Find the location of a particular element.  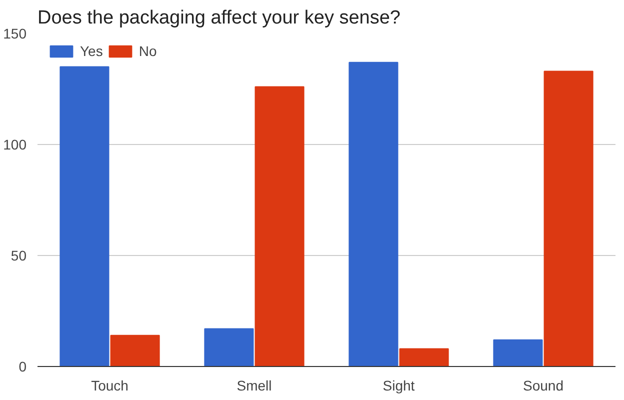

y-tick-label: 100 is located at coordinates (15, 144).